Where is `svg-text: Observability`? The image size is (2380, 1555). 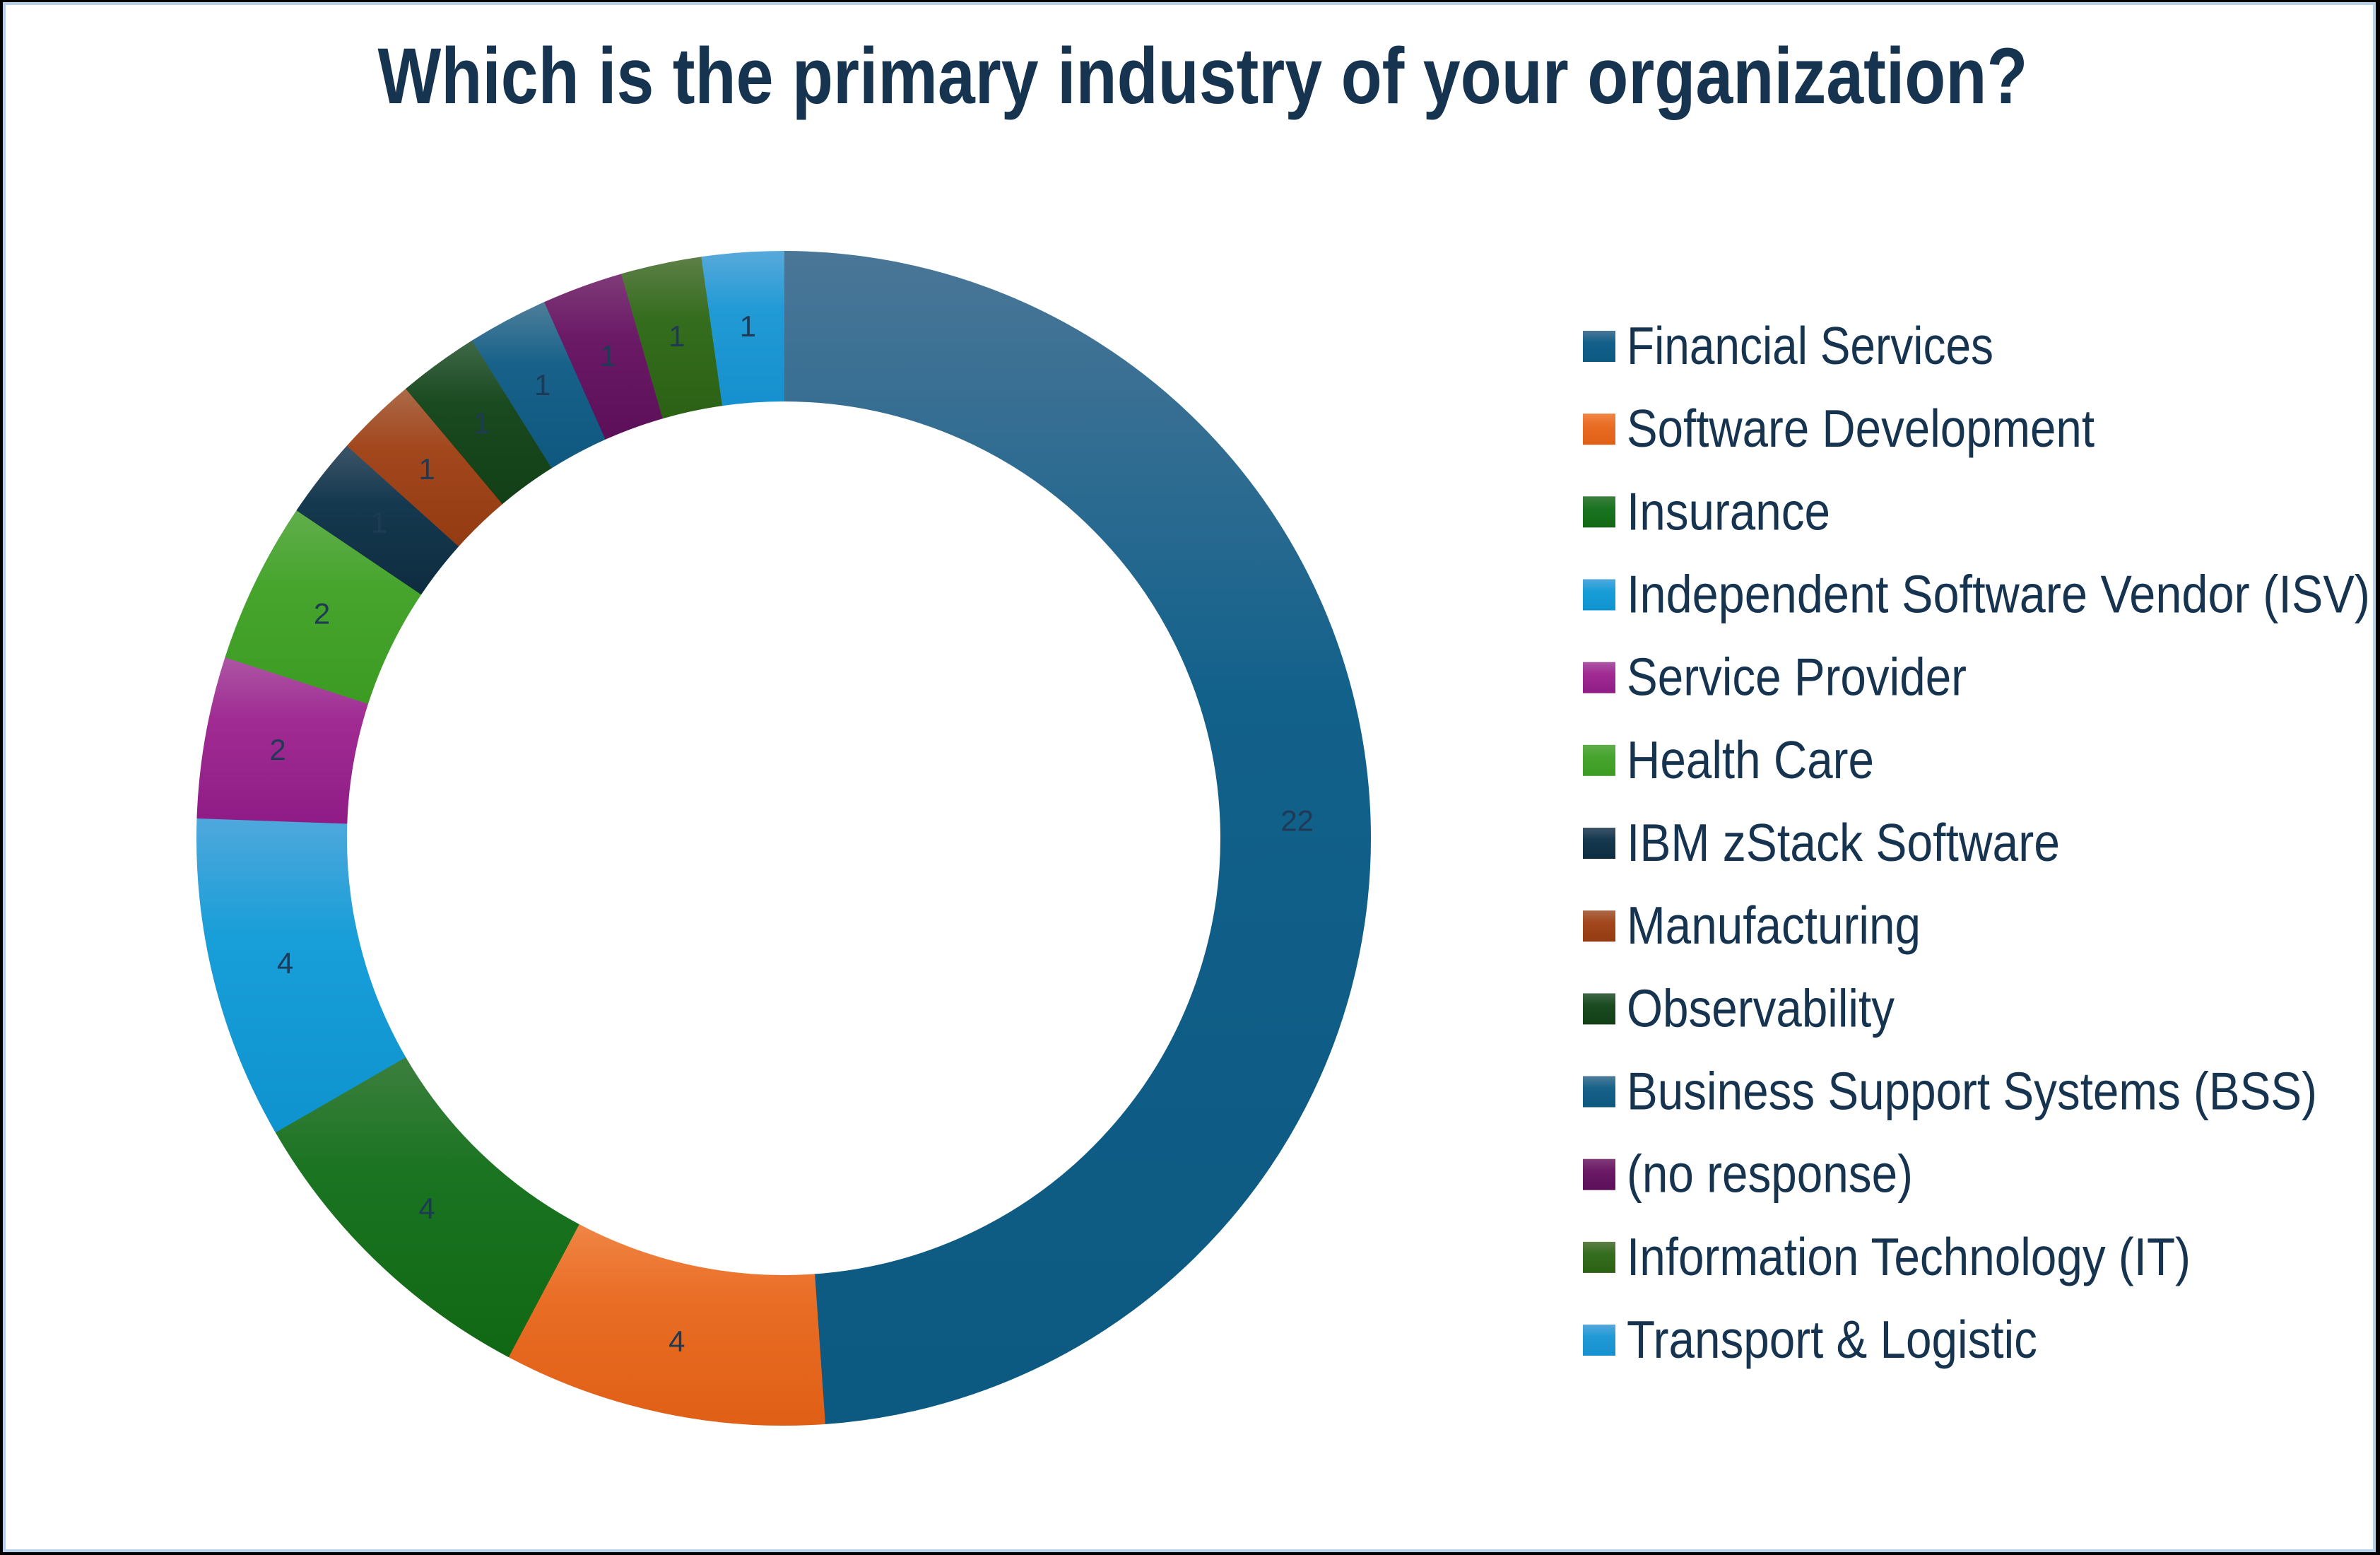
svg-text: Observability is located at coordinates (1761, 1008).